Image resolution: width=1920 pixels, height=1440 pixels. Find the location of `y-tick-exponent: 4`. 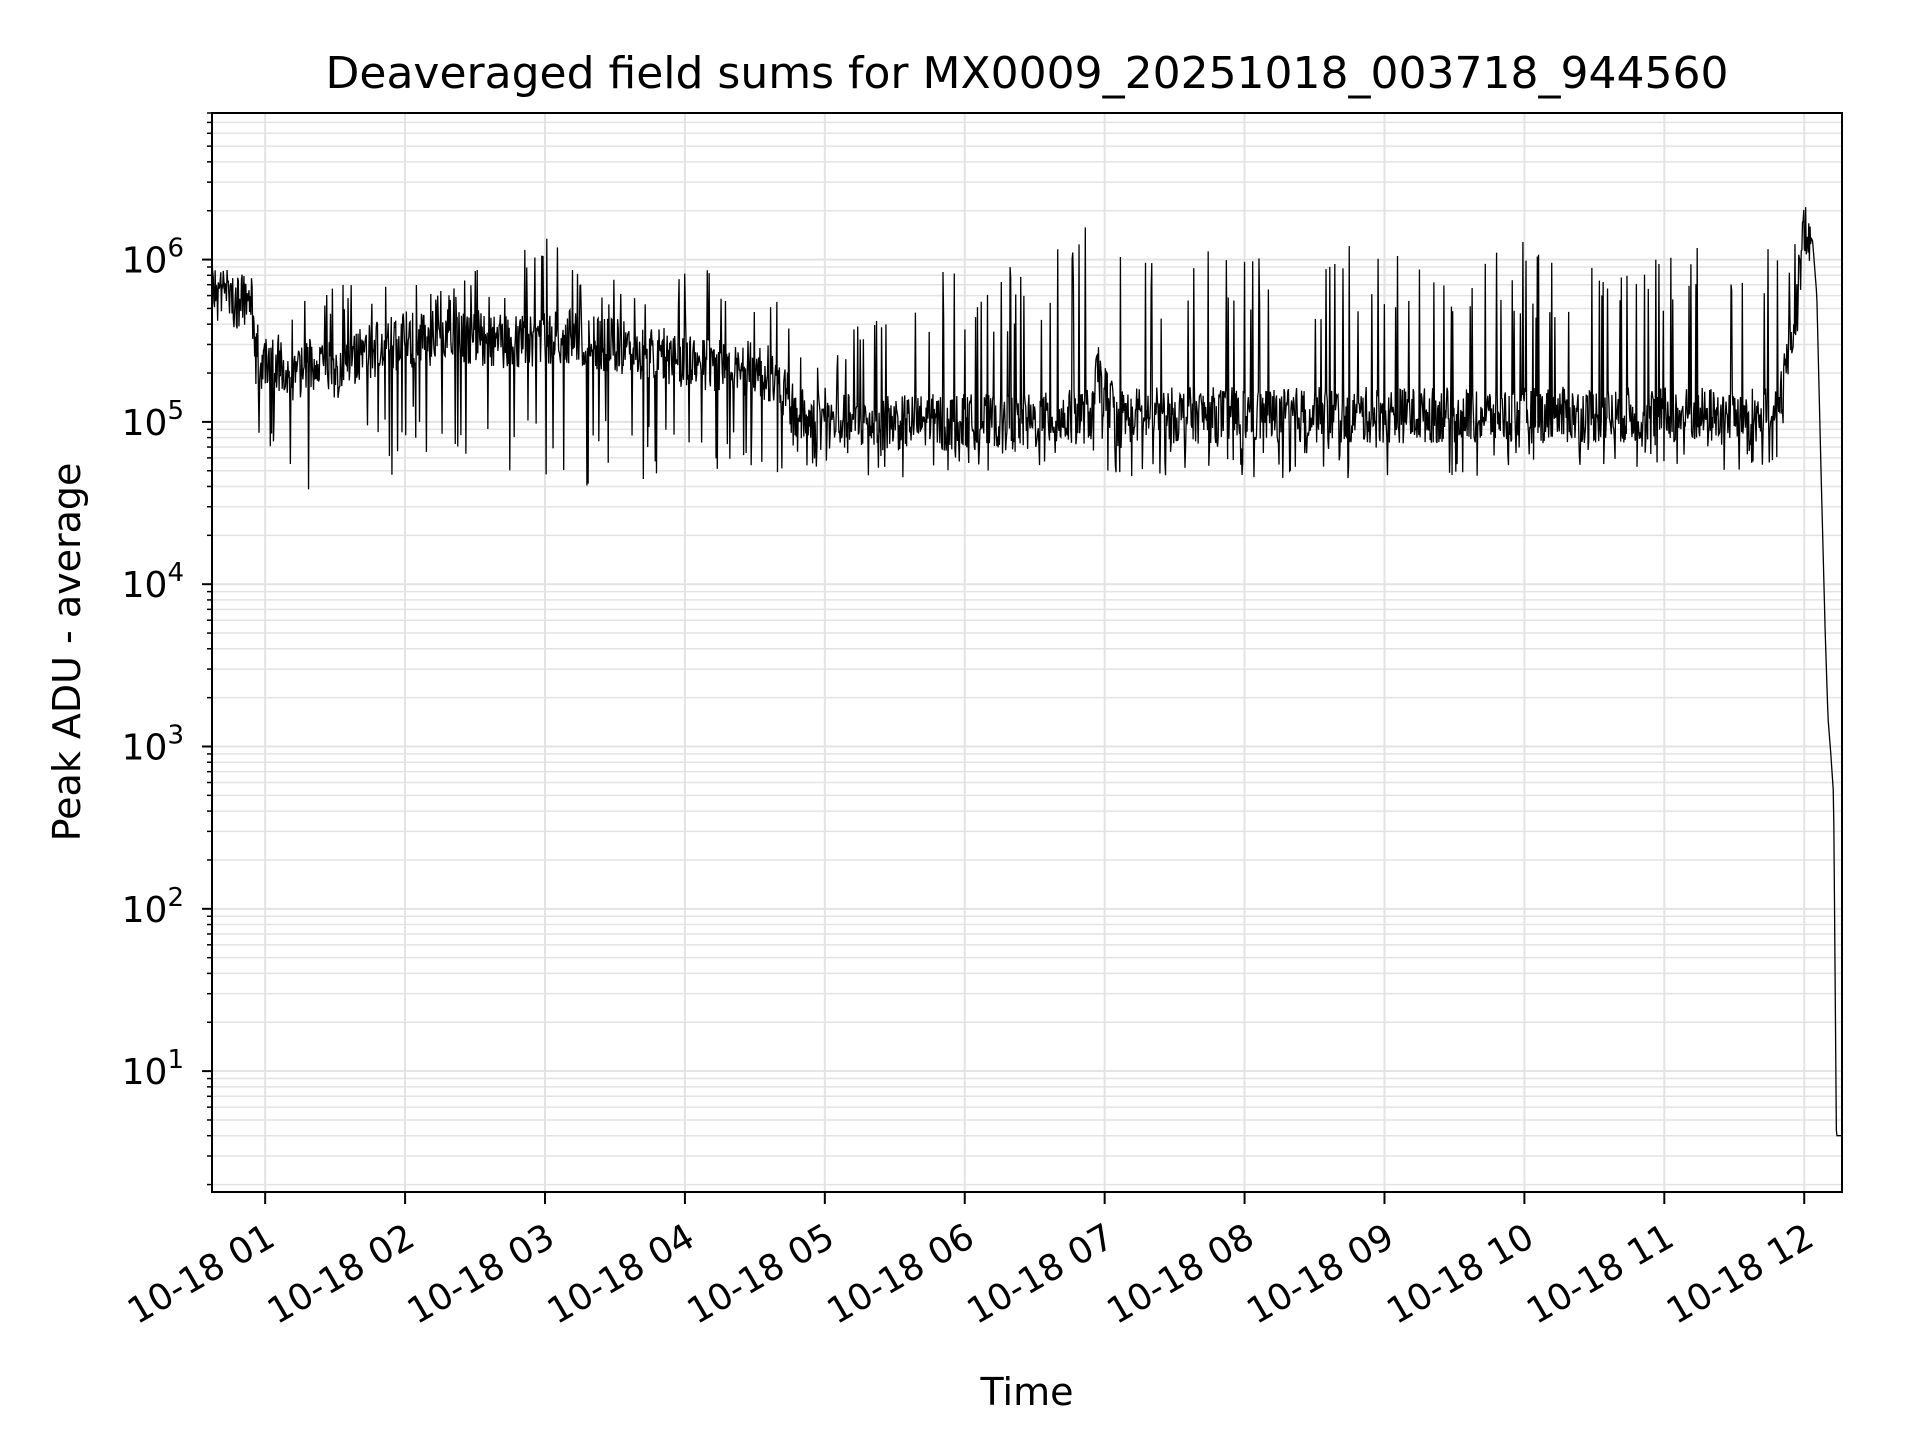

y-tick-exponent: 4 is located at coordinates (175, 573).